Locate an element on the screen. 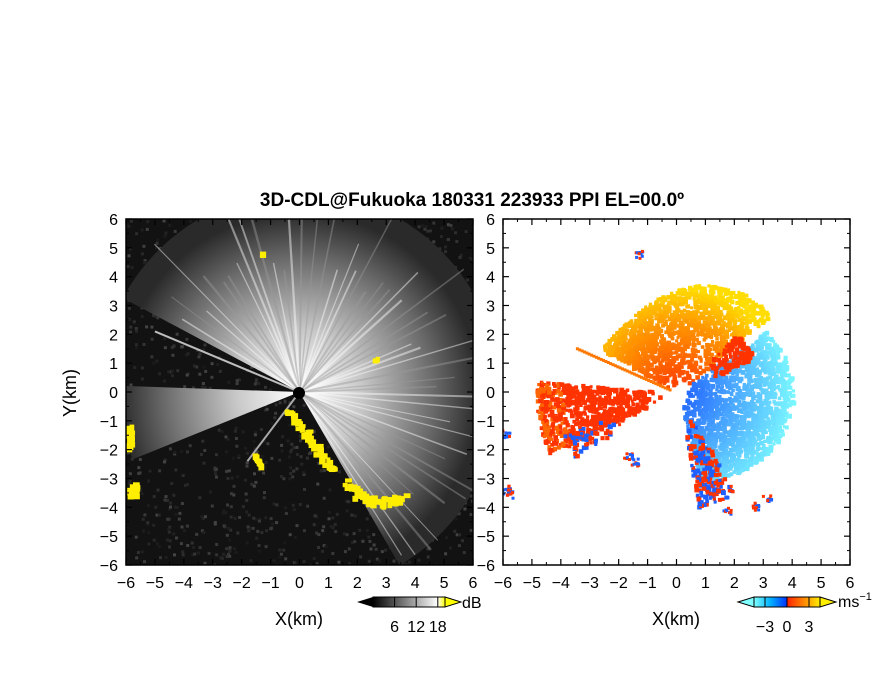 Image resolution: width=880 pixels, height=680 pixels. high-snr-pixel is located at coordinates (383, 505).